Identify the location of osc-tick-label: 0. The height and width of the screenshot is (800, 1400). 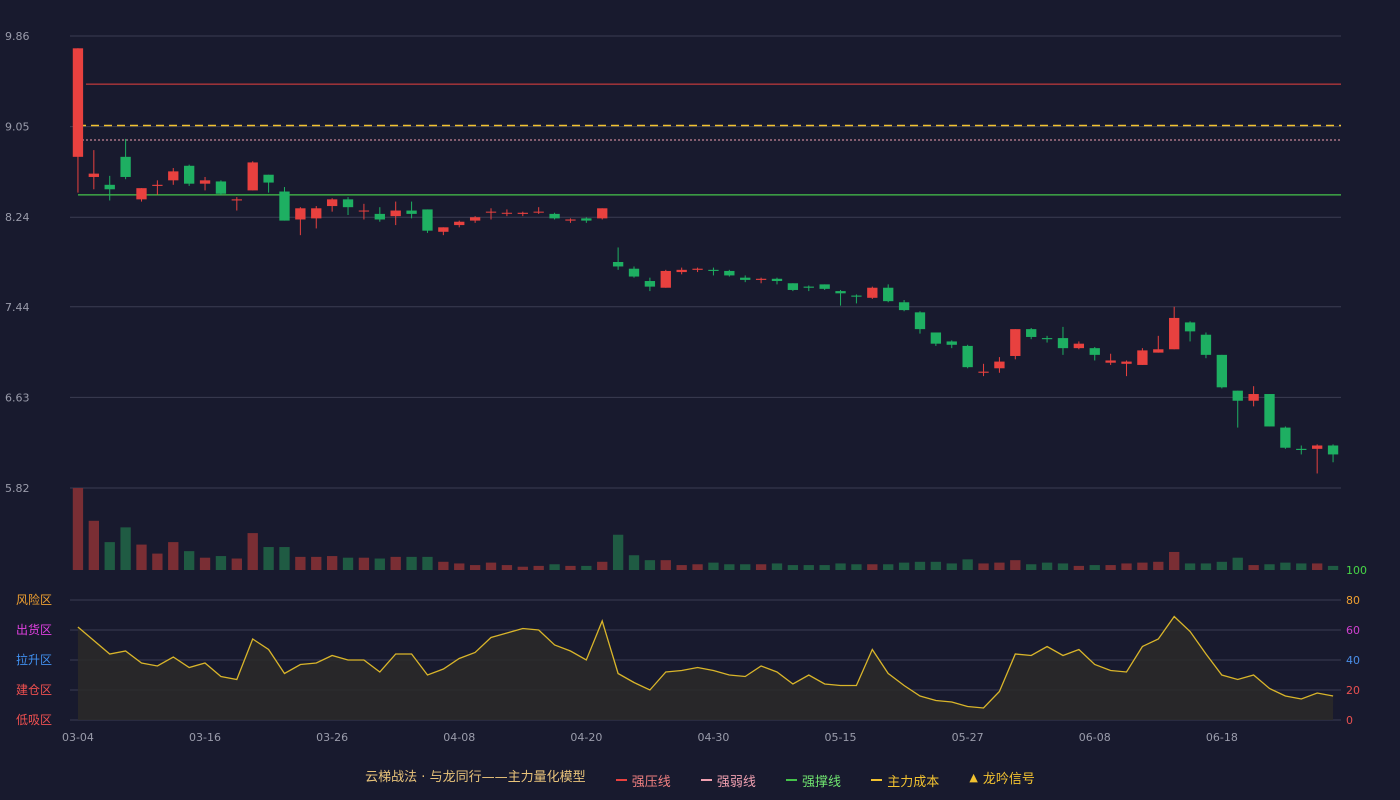
(1349, 720).